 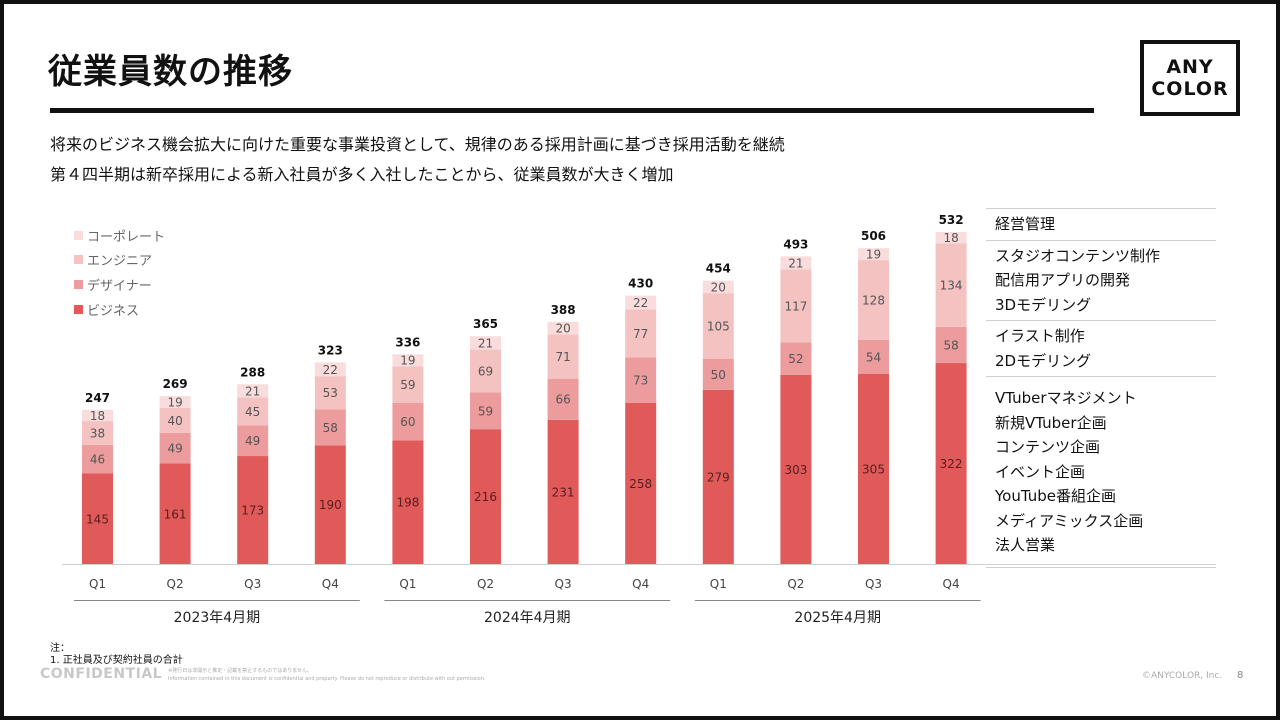 What do you see at coordinates (407, 503) in the screenshot?
I see `data-label: 198` at bounding box center [407, 503].